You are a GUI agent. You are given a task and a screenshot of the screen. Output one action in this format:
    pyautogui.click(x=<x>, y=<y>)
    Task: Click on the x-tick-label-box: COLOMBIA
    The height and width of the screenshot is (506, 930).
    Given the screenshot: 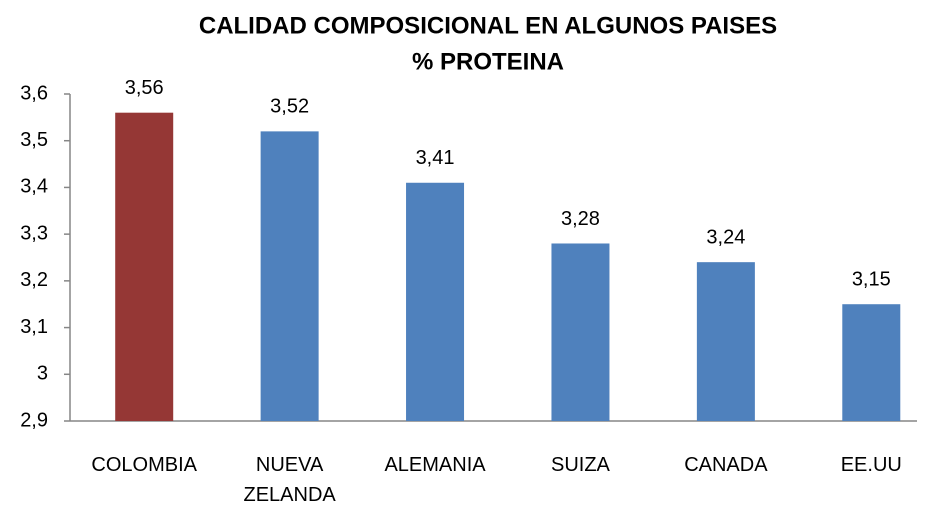 What is the action you would take?
    pyautogui.click(x=144, y=465)
    